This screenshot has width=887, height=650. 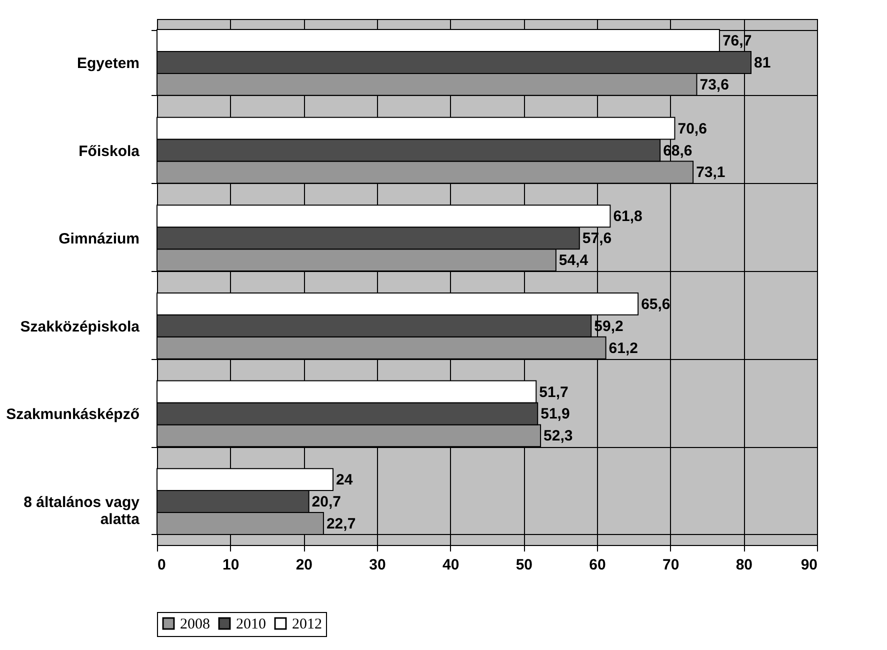 What do you see at coordinates (195, 624) in the screenshot?
I see `legend-label: 2008` at bounding box center [195, 624].